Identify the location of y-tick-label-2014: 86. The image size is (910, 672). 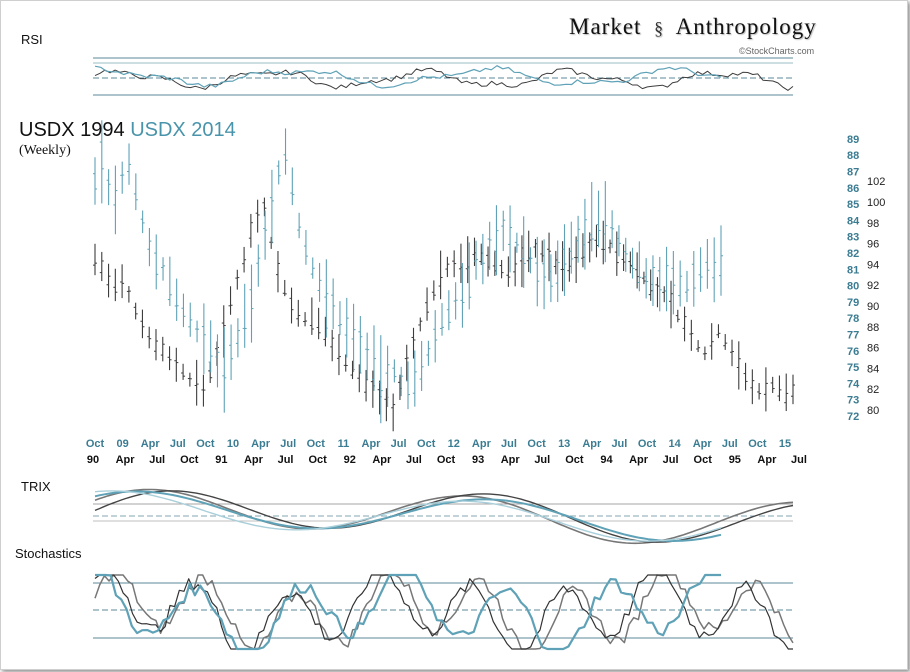
(853, 189).